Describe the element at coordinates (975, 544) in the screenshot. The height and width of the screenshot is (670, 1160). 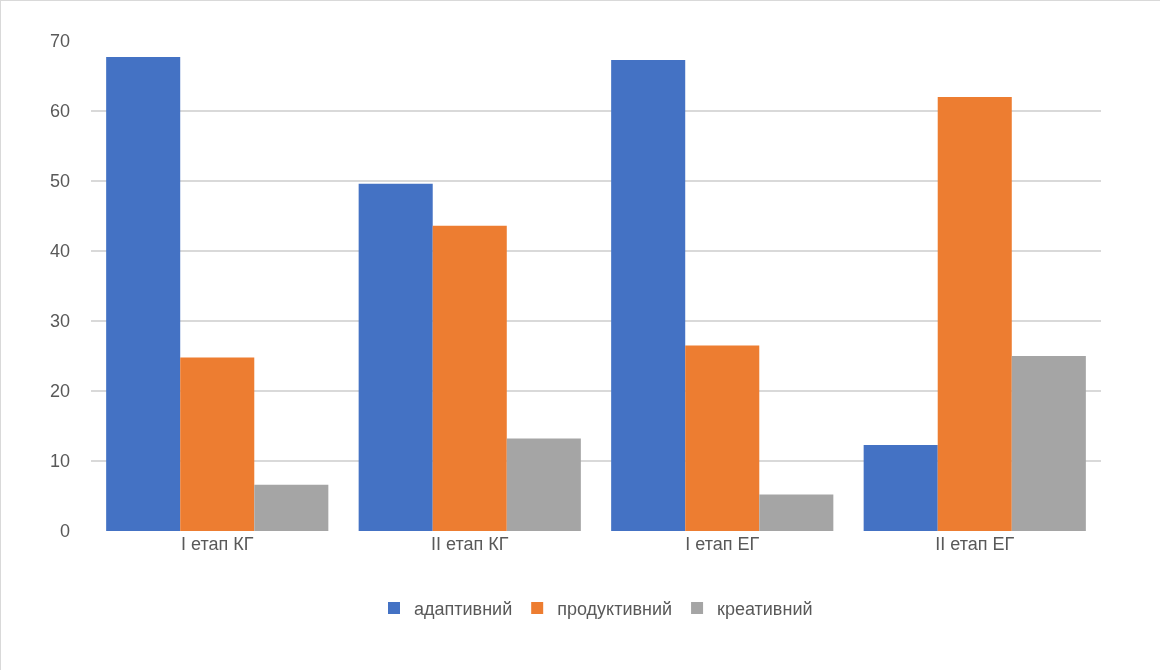
I see `x-tick-label: II етап ЕГ` at that location.